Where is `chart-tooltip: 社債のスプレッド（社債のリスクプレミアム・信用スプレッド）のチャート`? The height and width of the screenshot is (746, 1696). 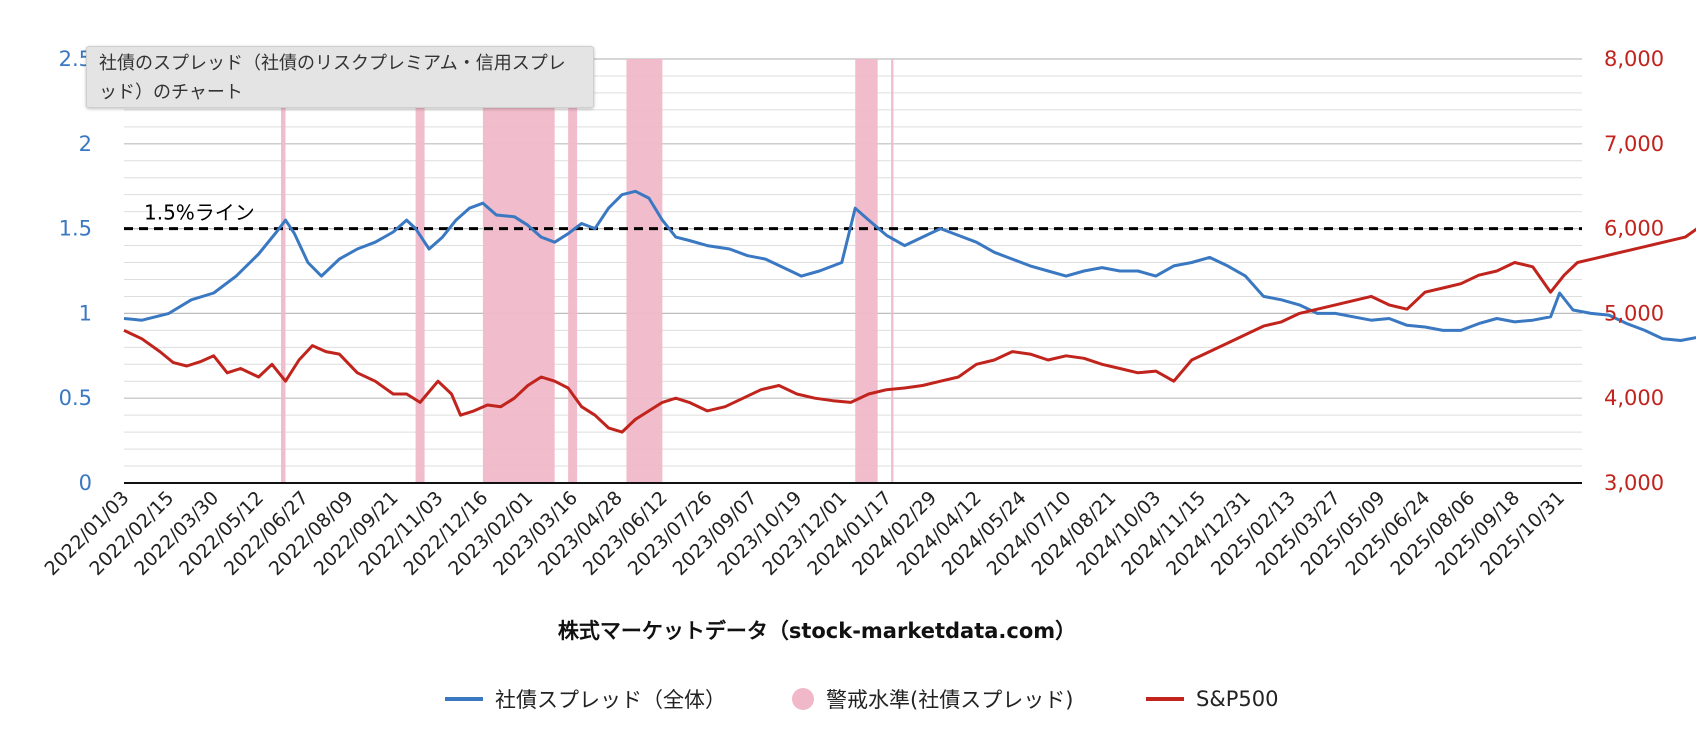
chart-tooltip: 社債のスプレッド（社債のリスクプレミアム・信用スプレッド）のチャート is located at coordinates (340, 77).